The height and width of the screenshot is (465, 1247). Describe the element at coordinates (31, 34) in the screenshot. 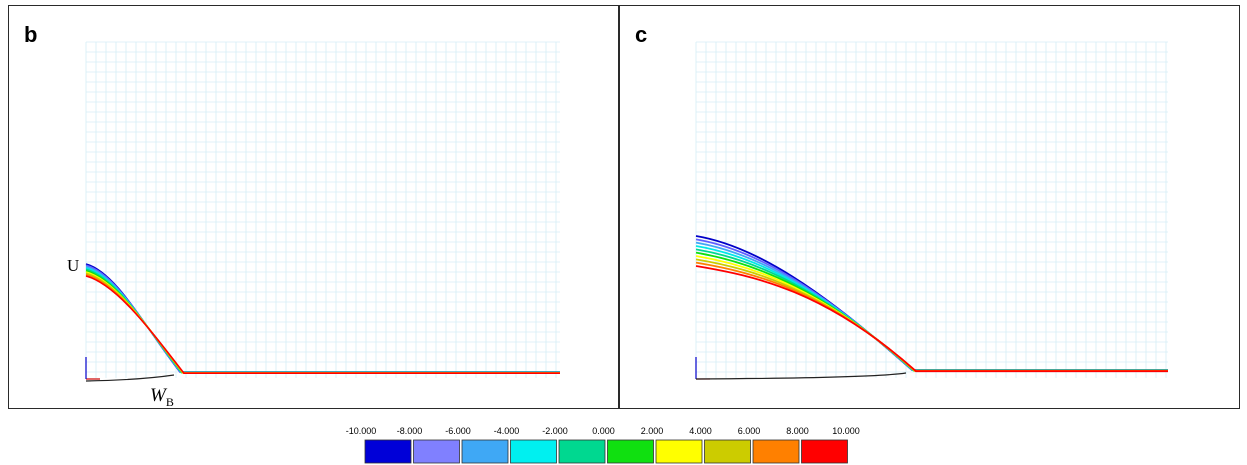

I see `panel-b-letter: b` at that location.